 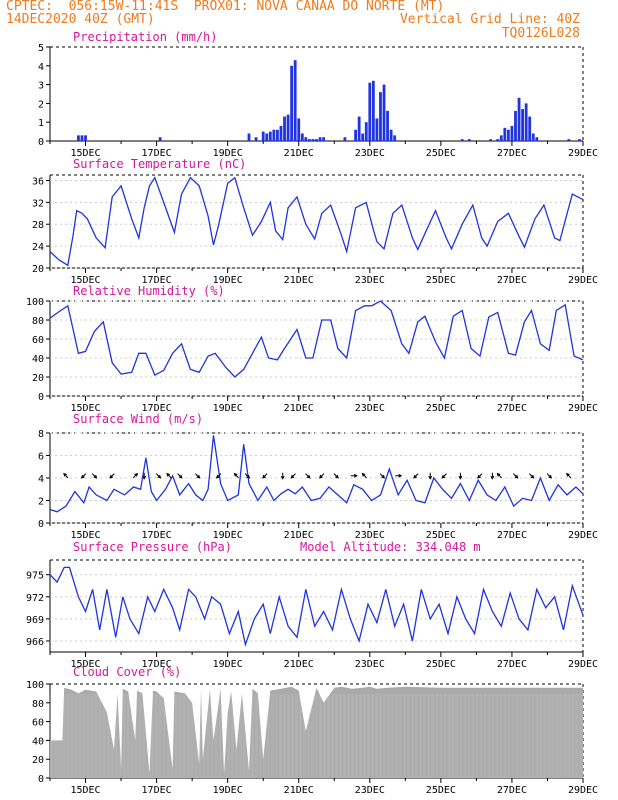 What do you see at coordinates (441, 280) in the screenshot?
I see `temperature-xtick-label: 25DEC` at bounding box center [441, 280].